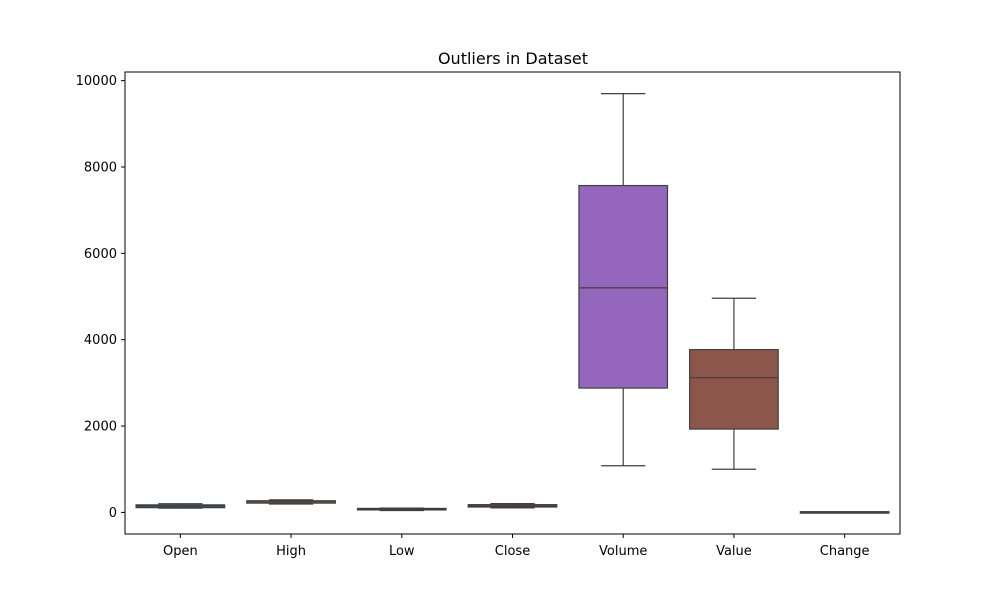 The height and width of the screenshot is (605, 1000). What do you see at coordinates (402, 551) in the screenshot?
I see `x-tick-label-low: Low` at bounding box center [402, 551].